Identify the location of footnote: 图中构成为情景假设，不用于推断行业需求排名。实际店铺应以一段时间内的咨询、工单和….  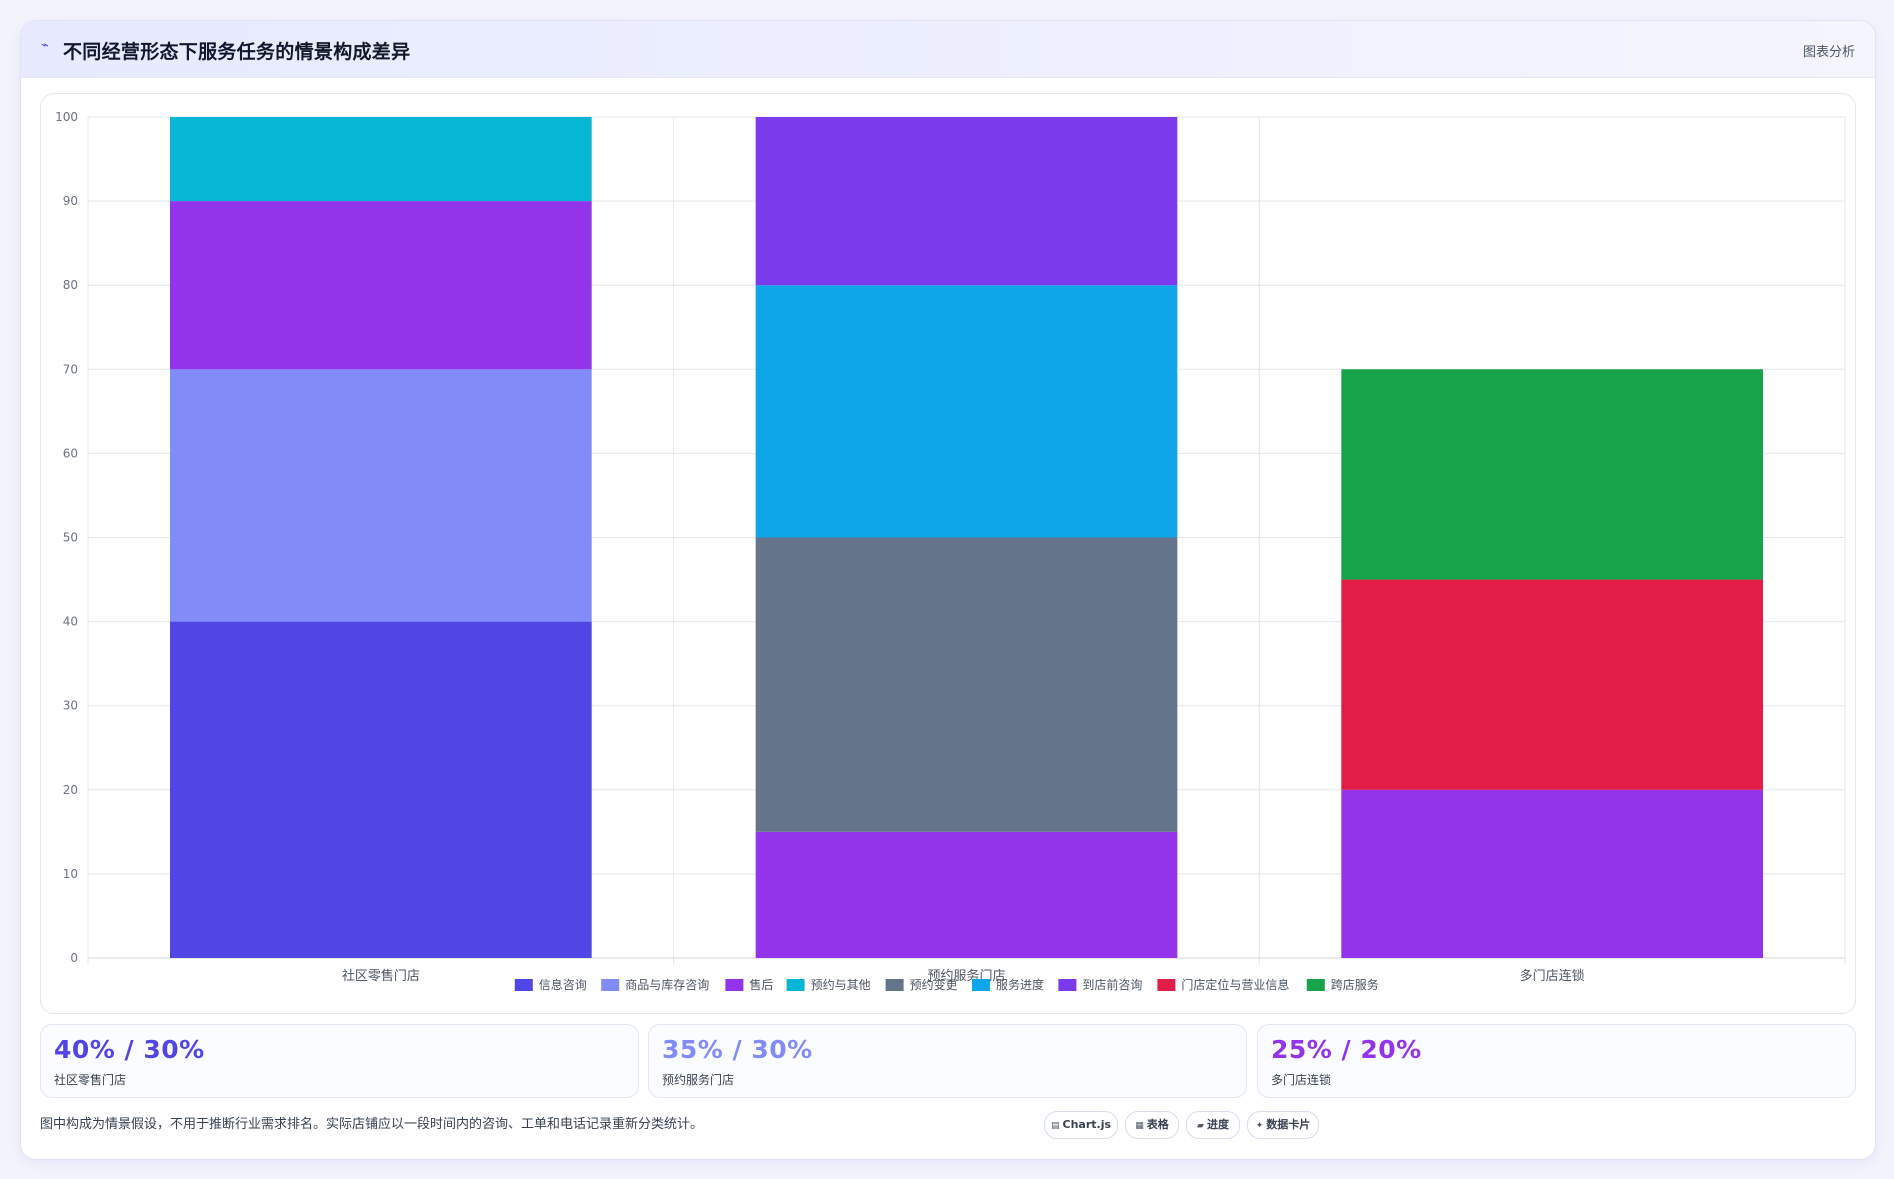
(372, 1124).